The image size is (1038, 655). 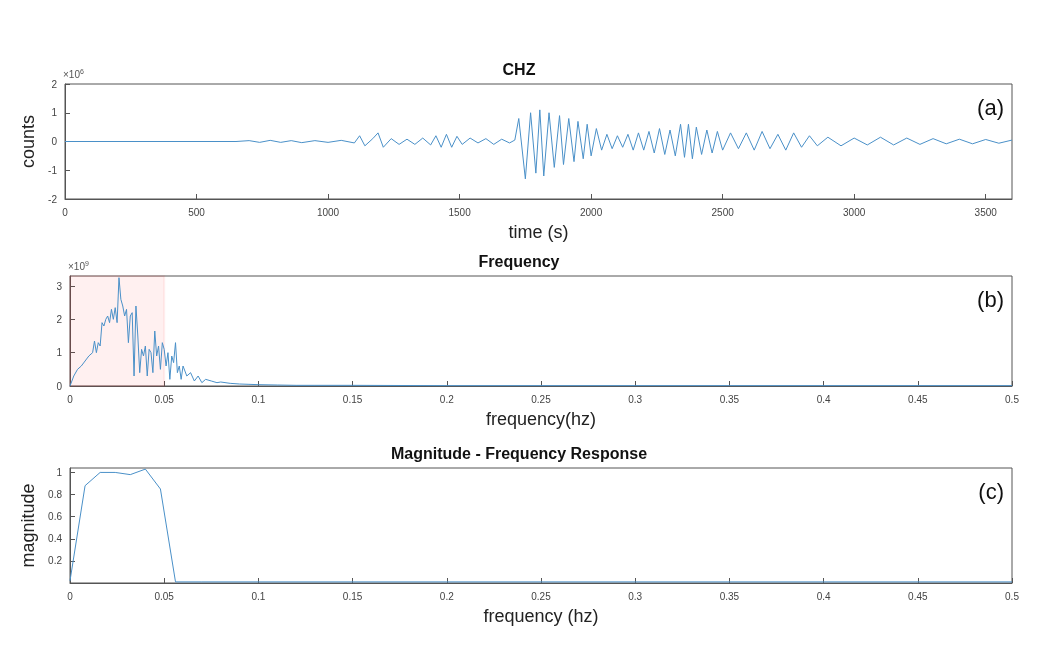 I want to click on y-axis-title: counts, so click(x=28, y=141).